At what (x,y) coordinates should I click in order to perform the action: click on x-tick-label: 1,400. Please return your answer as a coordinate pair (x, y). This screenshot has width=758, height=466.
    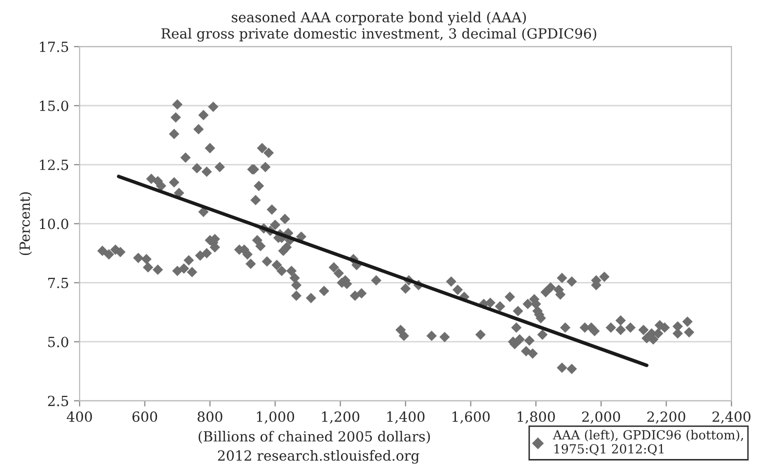
    Looking at the image, I should click on (405, 417).